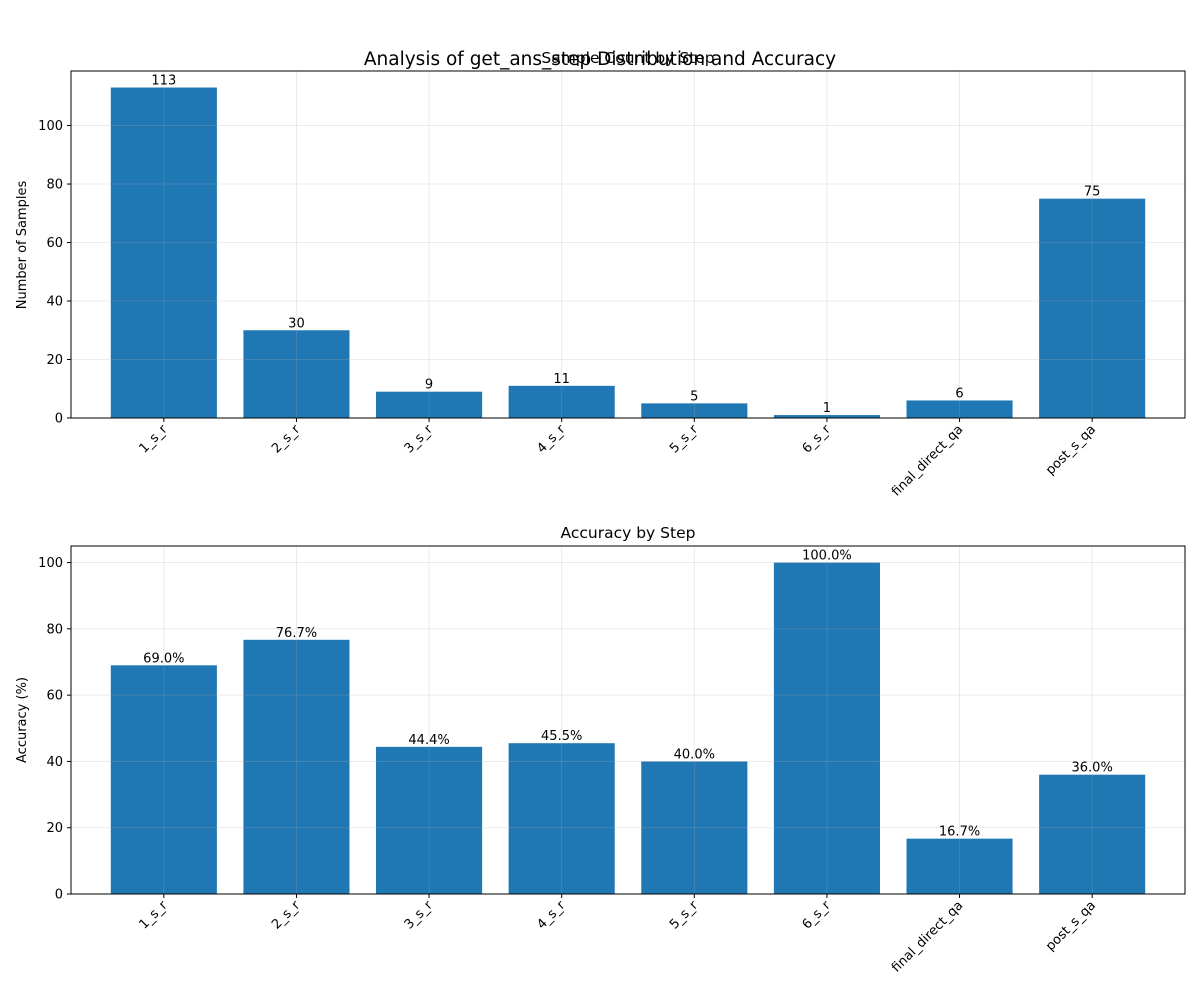  Describe the element at coordinates (50, 126) in the screenshot. I see `sample-count-ytick-label: 100` at that location.